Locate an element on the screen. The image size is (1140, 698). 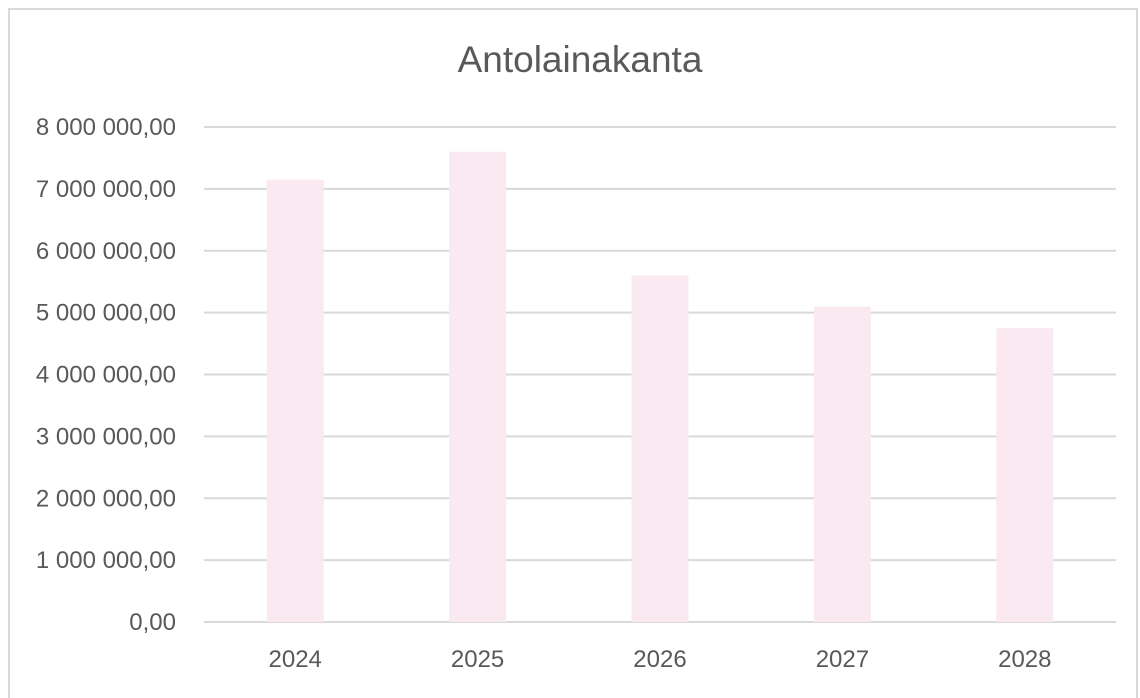
y-tick-label: 5 000 000,00 is located at coordinates (106, 313).